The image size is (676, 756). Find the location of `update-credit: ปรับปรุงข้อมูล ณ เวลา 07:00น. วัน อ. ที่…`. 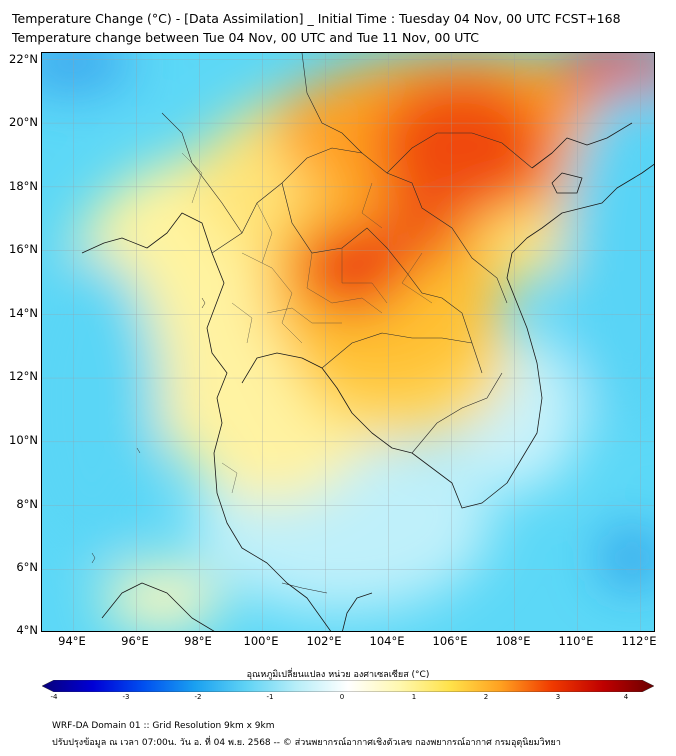

update-credit: ปรับปรุงข้อมูล ณ เวลา 07:00น. วัน อ. ที่… is located at coordinates (306, 743).